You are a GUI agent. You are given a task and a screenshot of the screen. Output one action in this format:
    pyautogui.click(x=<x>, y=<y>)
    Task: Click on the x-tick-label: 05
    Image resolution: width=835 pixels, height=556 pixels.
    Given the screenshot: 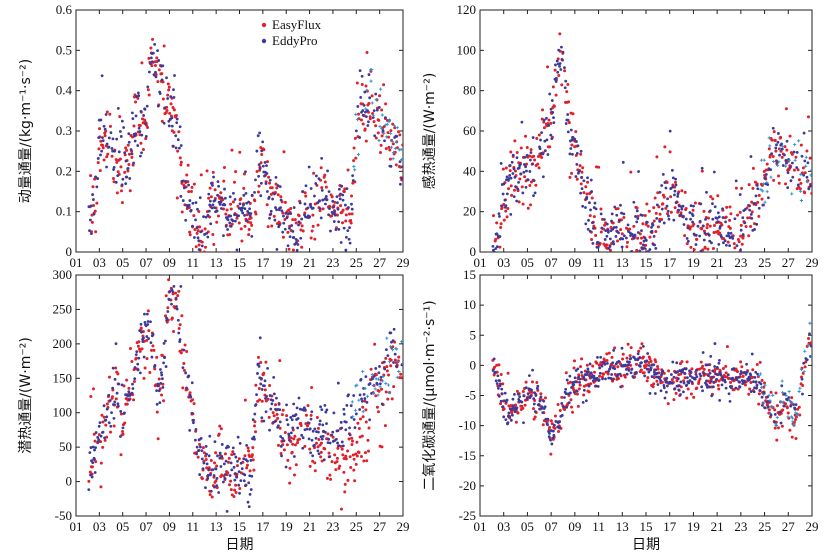 What is the action you would take?
    pyautogui.click(x=122, y=262)
    